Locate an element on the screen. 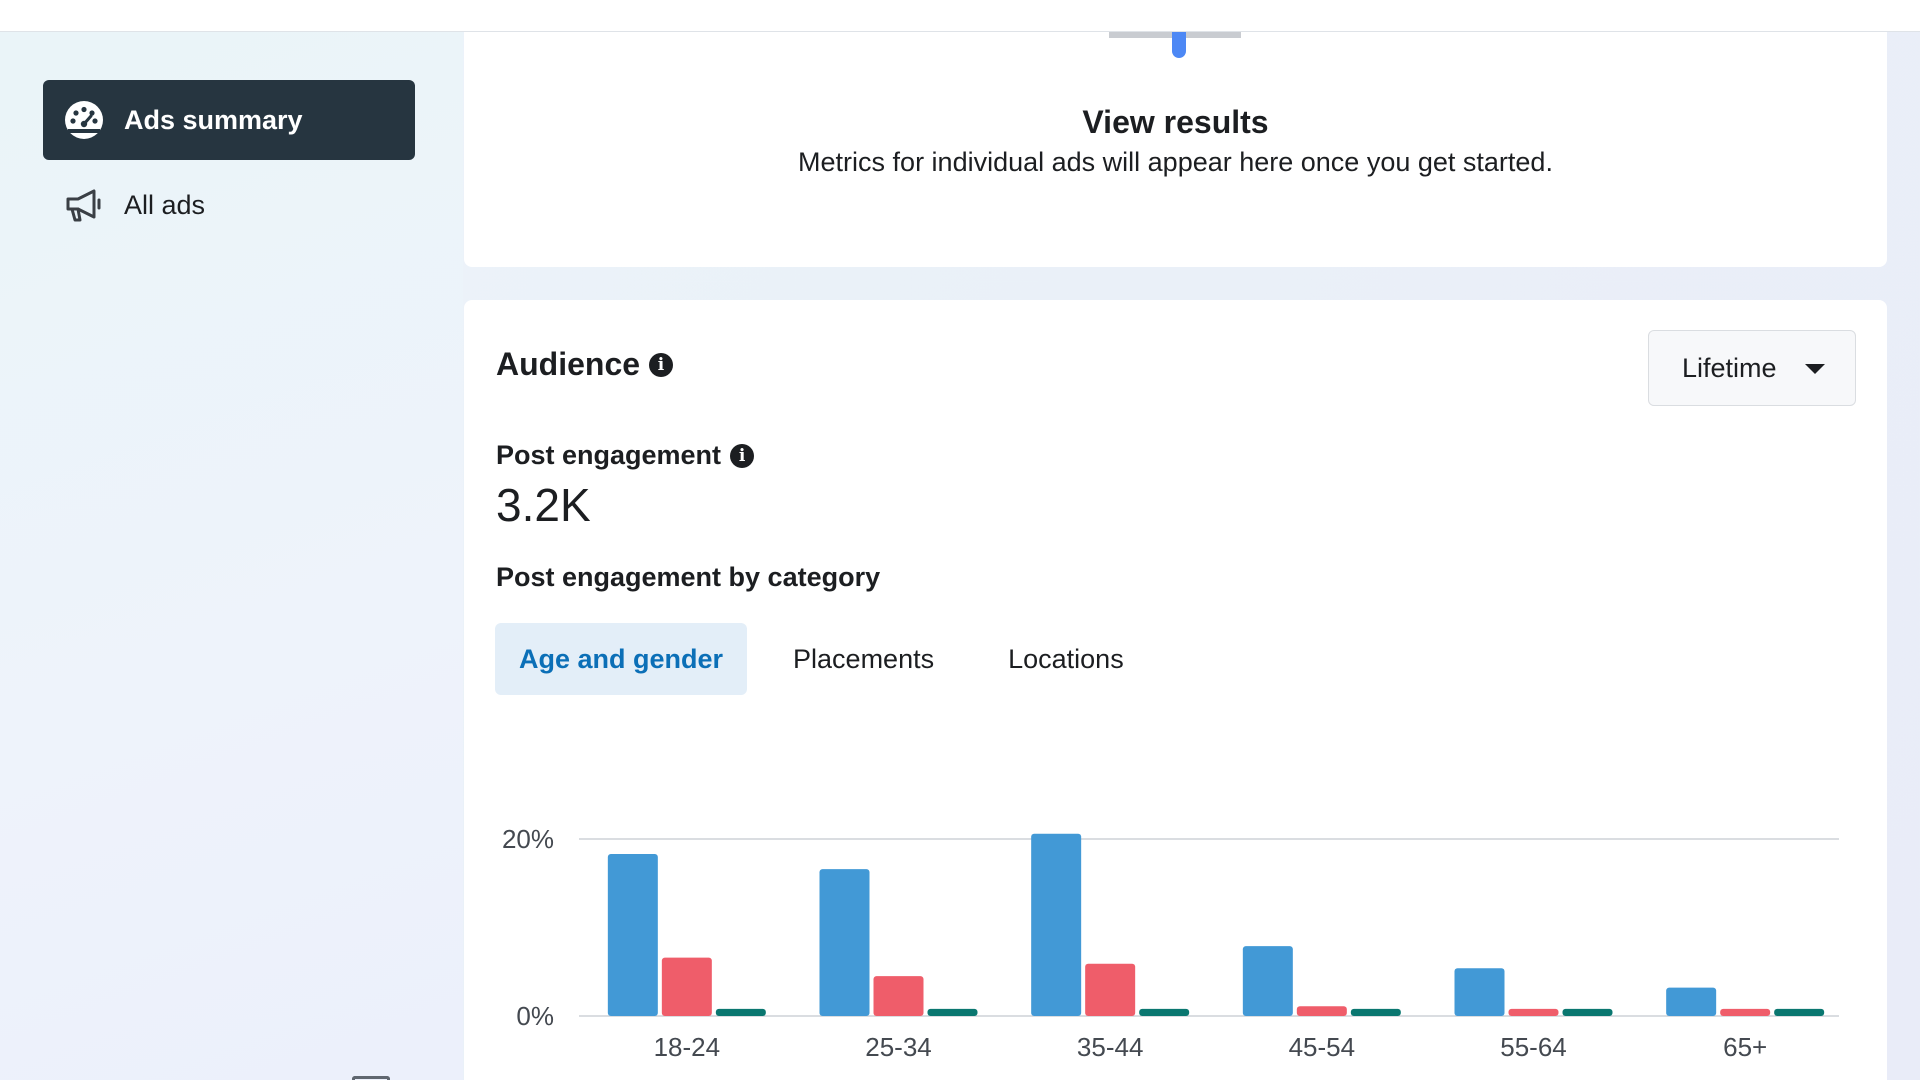 The width and height of the screenshot is (1920, 1080). sidebar-item-label: All ads is located at coordinates (165, 204).